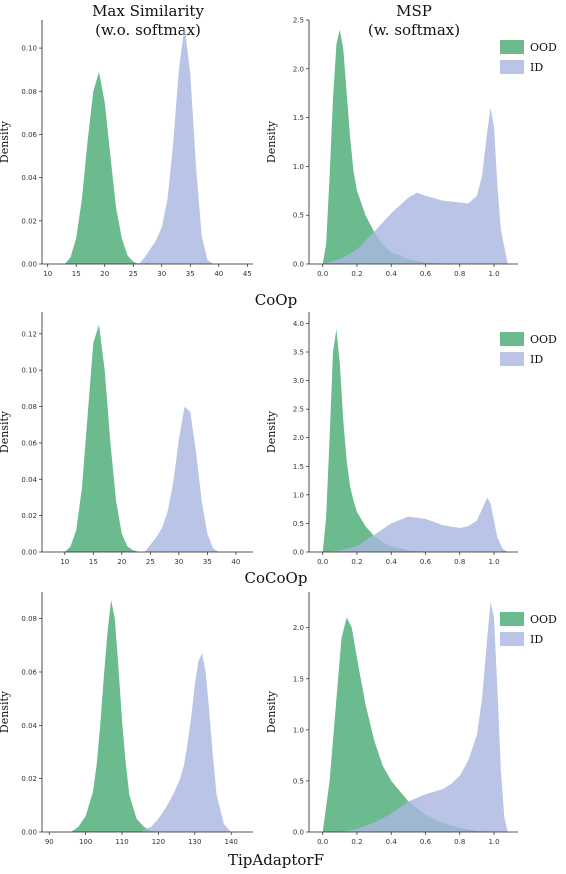 The height and width of the screenshot is (874, 566). I want to click on x-tick-label: 90, so click(49, 842).